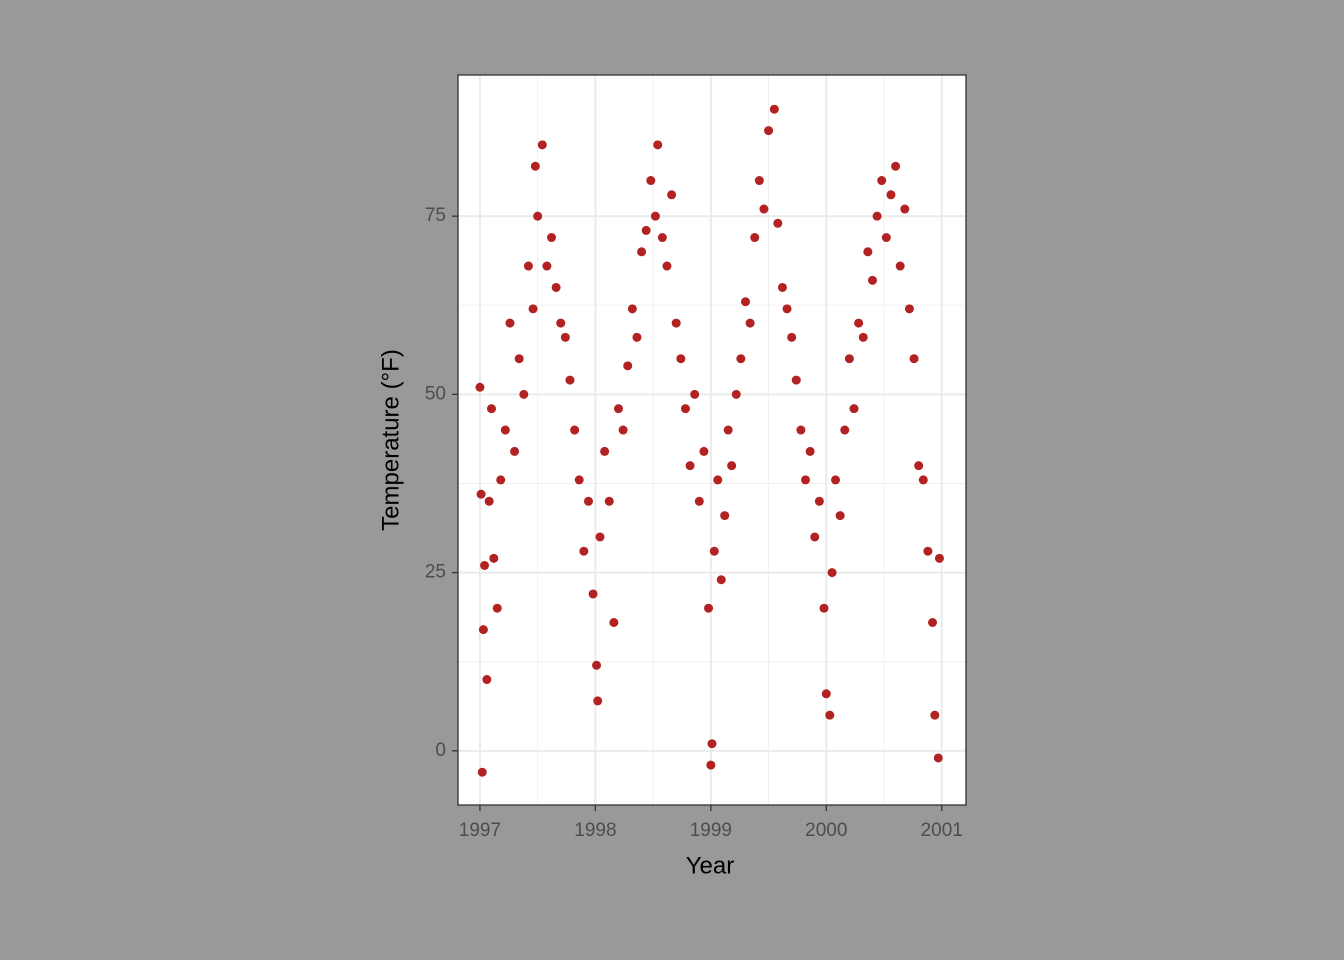 The width and height of the screenshot is (1344, 960). I want to click on x-tick-label: 1997, so click(480, 830).